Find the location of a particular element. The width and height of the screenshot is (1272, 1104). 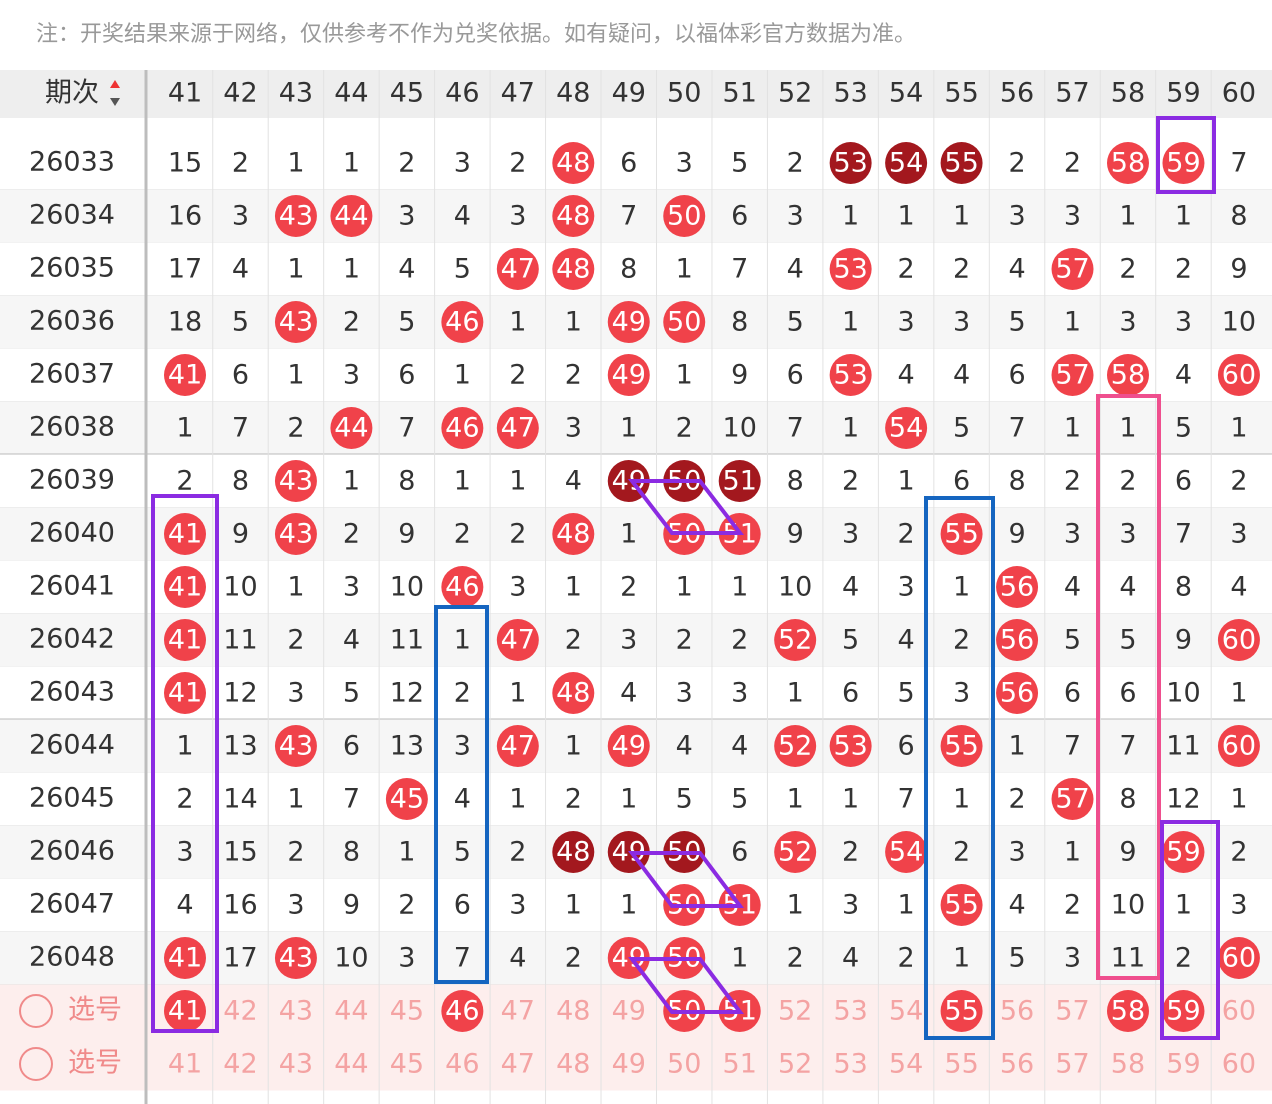

miss-count: 7 is located at coordinates (1127, 746).